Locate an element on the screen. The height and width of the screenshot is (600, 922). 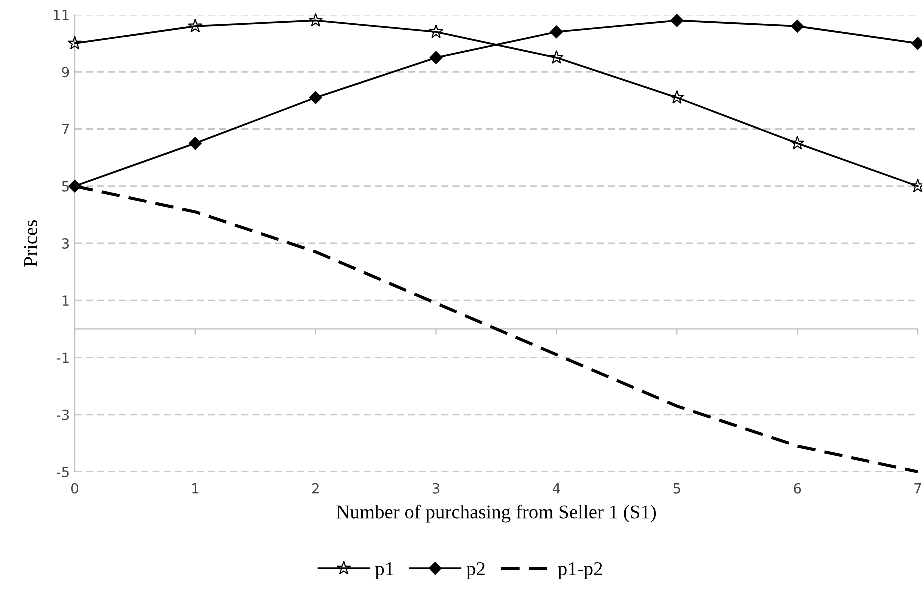
x-tick-label: 2 is located at coordinates (315, 488).